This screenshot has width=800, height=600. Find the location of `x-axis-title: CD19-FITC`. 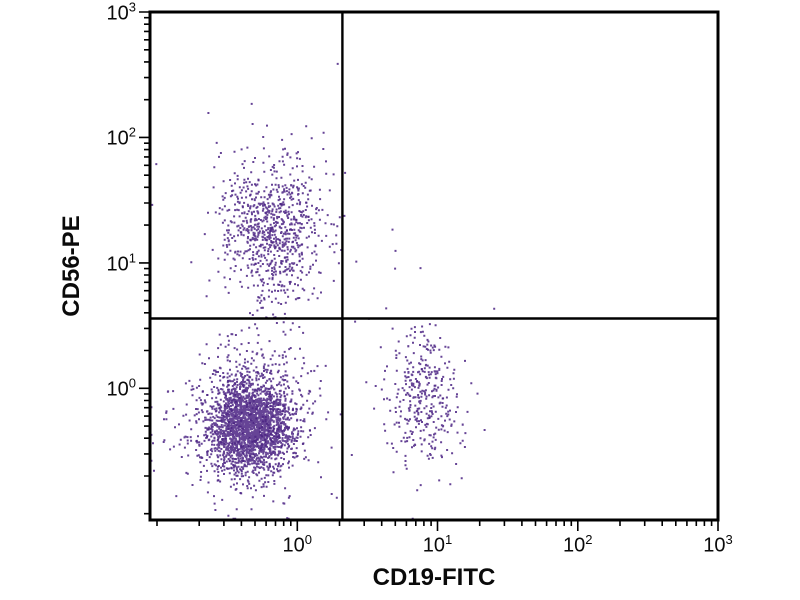

x-axis-title: CD19-FITC is located at coordinates (434, 577).